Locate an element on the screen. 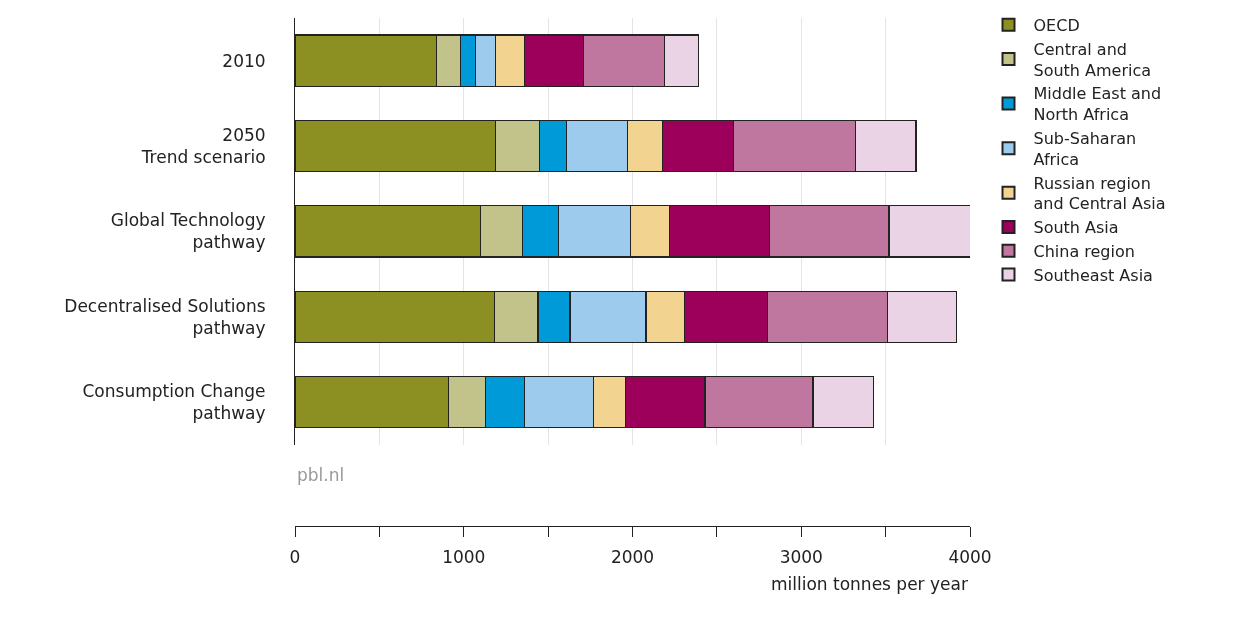  legend-label: Sub-Saharan Africa is located at coordinates (1085, 148).